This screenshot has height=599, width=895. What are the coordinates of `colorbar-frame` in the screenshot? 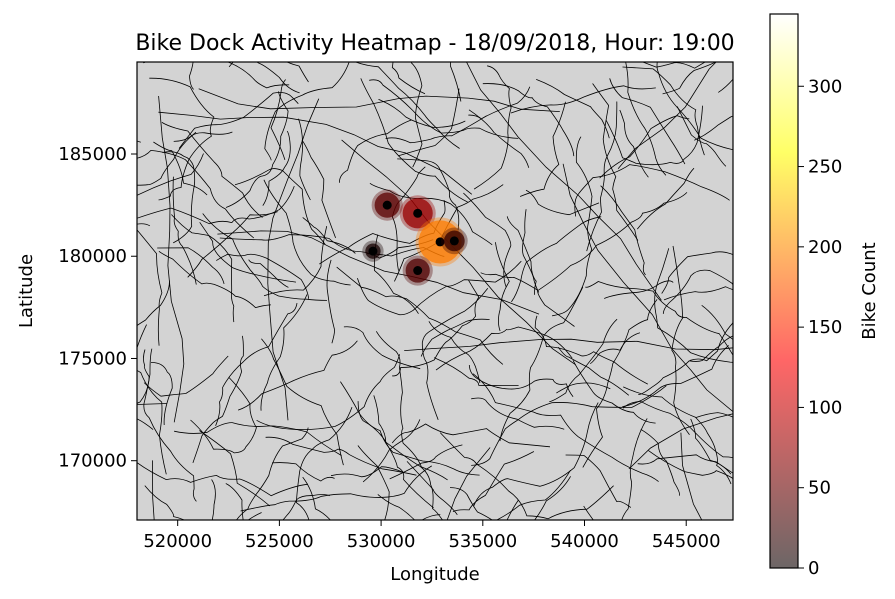 It's located at (784, 291).